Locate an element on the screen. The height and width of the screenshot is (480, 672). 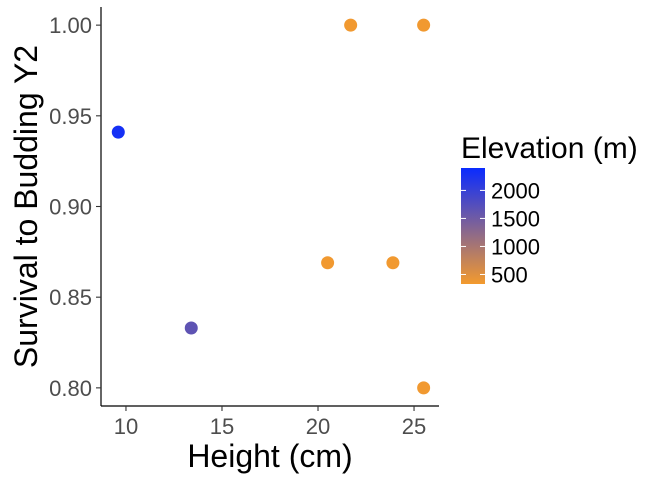
legend: Elevation (m) 500 1000 1500 2000 is located at coordinates (549, 209).